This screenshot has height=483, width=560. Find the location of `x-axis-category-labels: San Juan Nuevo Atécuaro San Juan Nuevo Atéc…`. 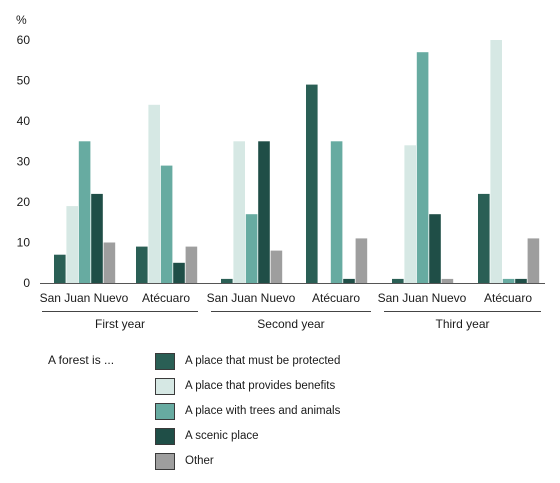

x-axis-category-labels: San Juan Nuevo Atécuaro San Juan Nuevo Atéc… is located at coordinates (286, 298).